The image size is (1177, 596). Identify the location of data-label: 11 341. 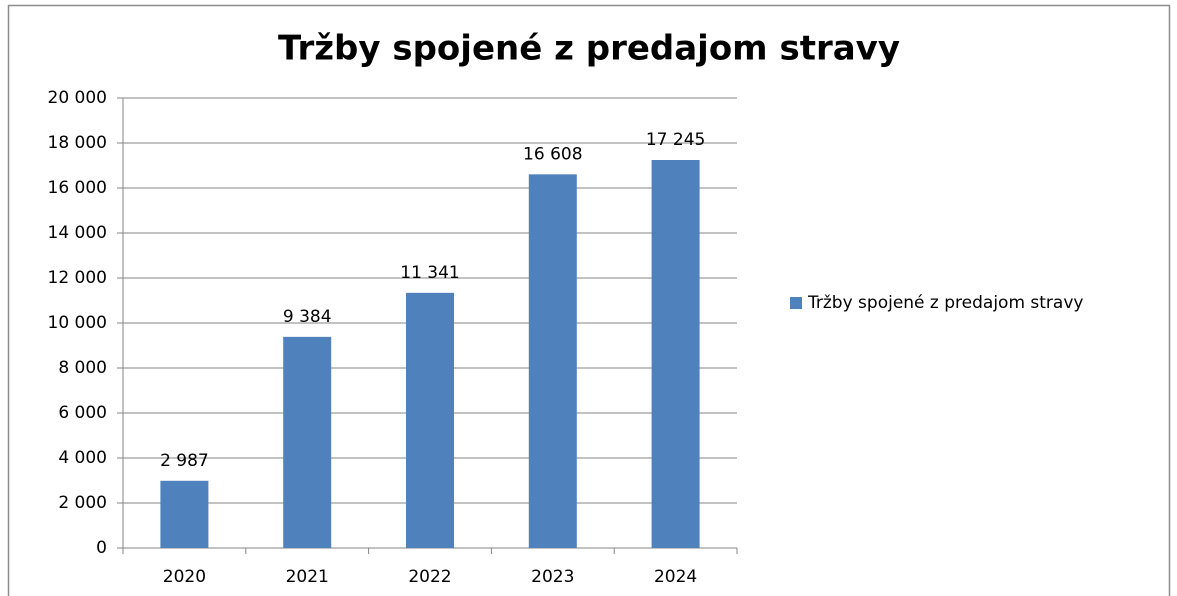
(429, 273).